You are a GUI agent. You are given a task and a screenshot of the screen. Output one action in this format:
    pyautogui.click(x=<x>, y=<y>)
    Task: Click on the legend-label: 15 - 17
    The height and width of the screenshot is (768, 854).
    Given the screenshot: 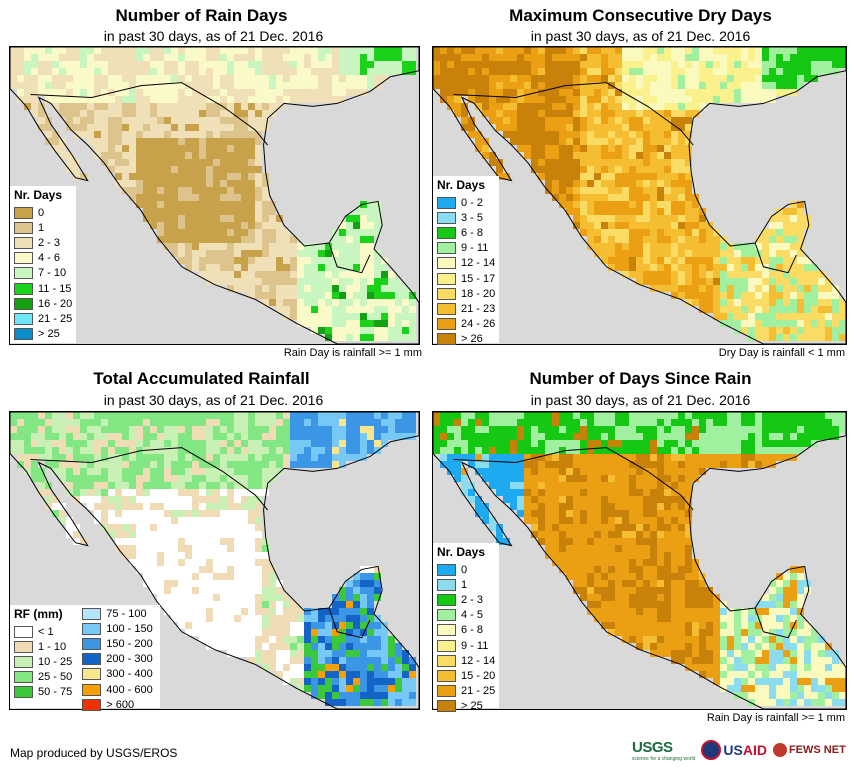 What is the action you would take?
    pyautogui.click(x=478, y=278)
    